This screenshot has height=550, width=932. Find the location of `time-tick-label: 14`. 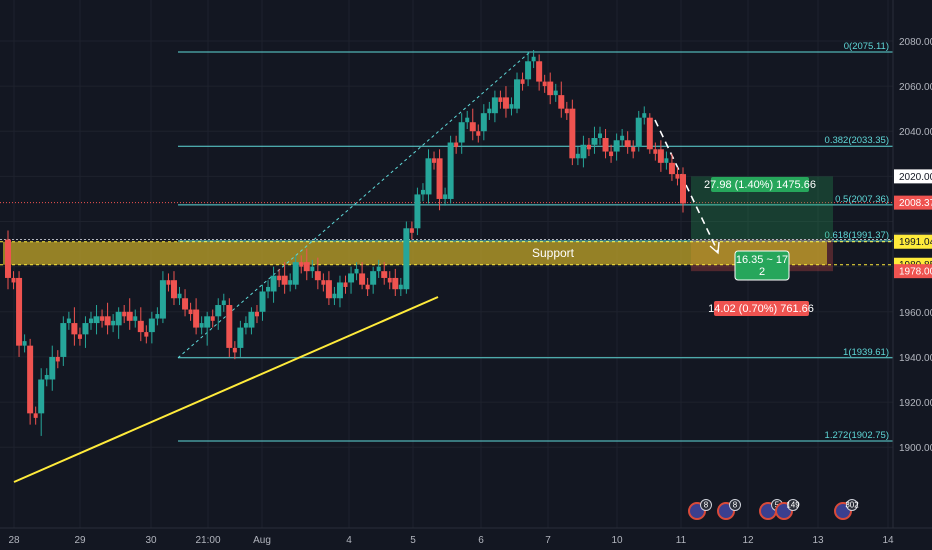

time-tick-label: 14 is located at coordinates (888, 540).